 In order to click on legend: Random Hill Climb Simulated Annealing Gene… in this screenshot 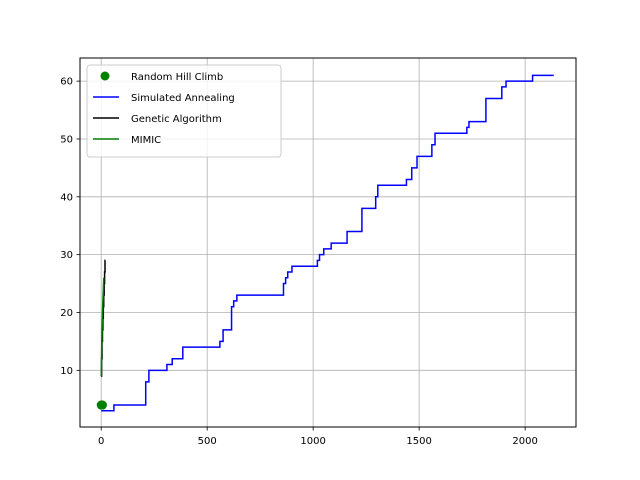, I will do `click(184, 111)`.